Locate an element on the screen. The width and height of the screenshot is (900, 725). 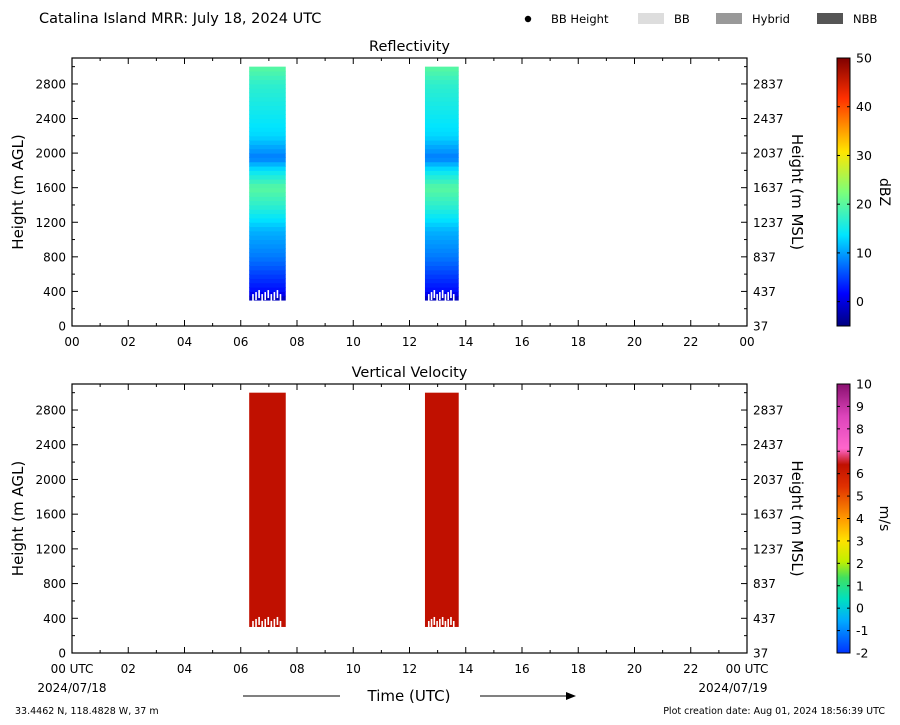
y-axis-label-right: Height (m MSL) is located at coordinates (797, 192).